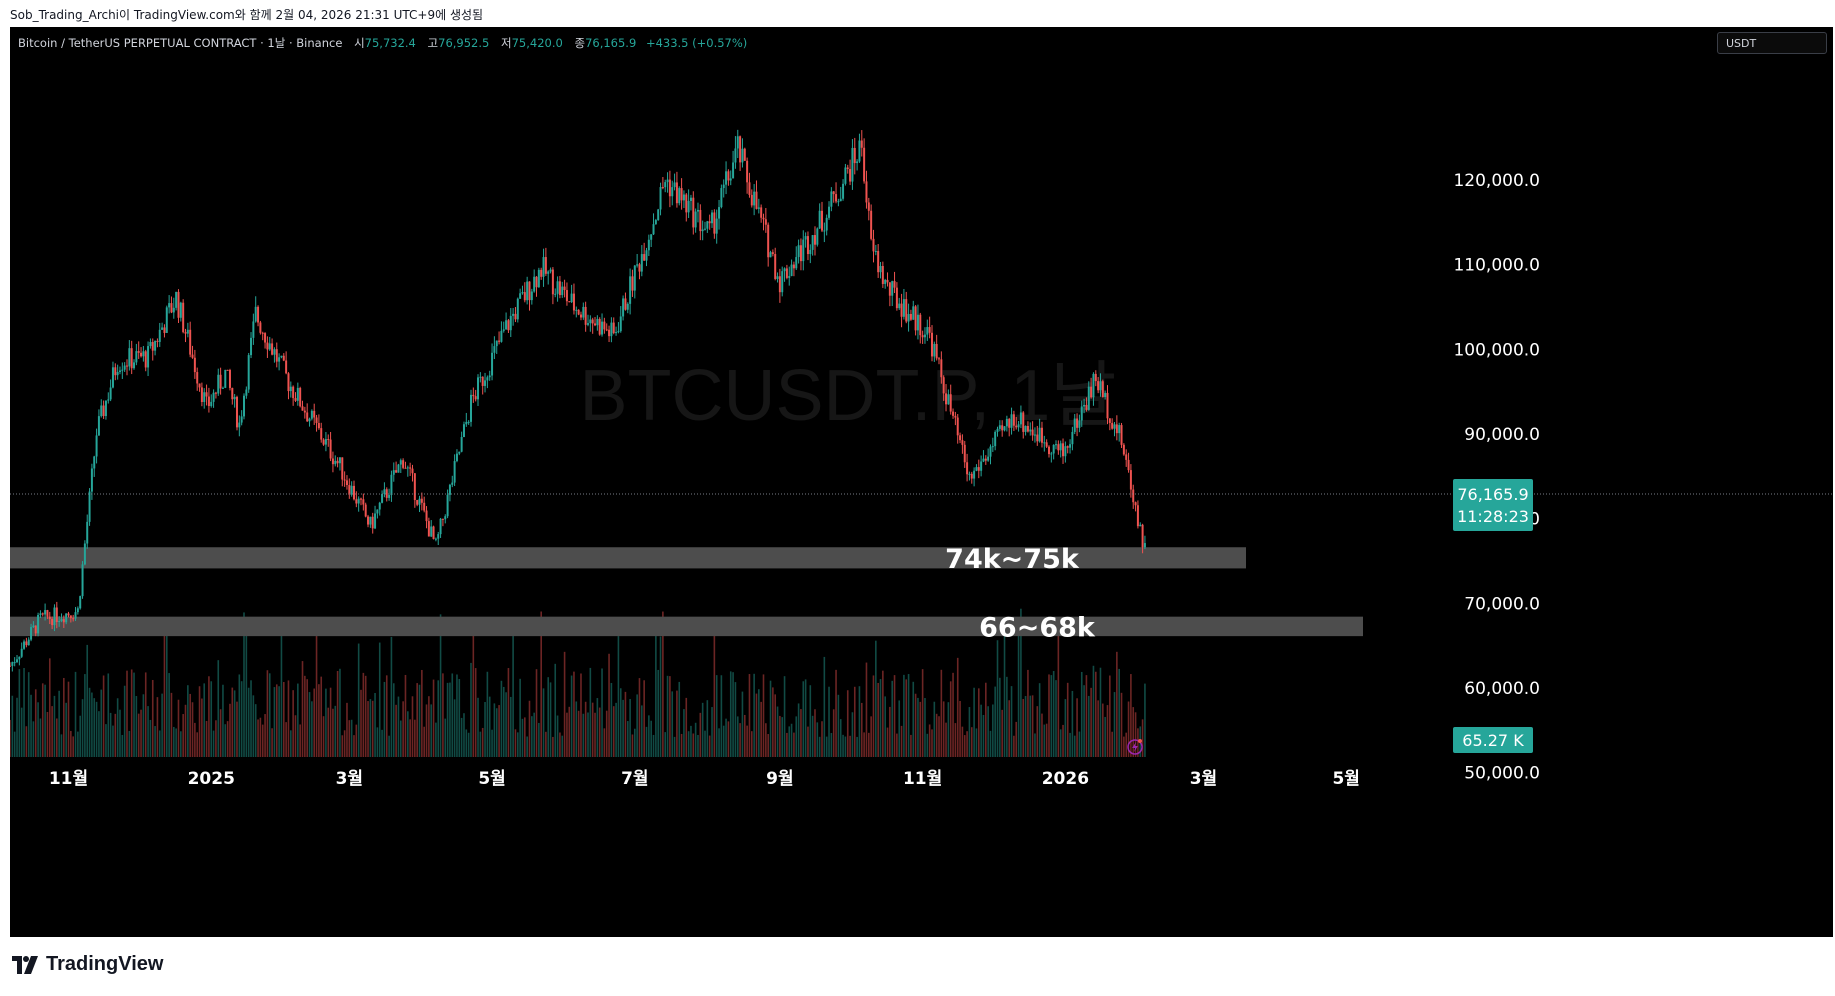  Describe the element at coordinates (611, 43) in the screenshot. I see `close-value: 76,165.9` at that location.